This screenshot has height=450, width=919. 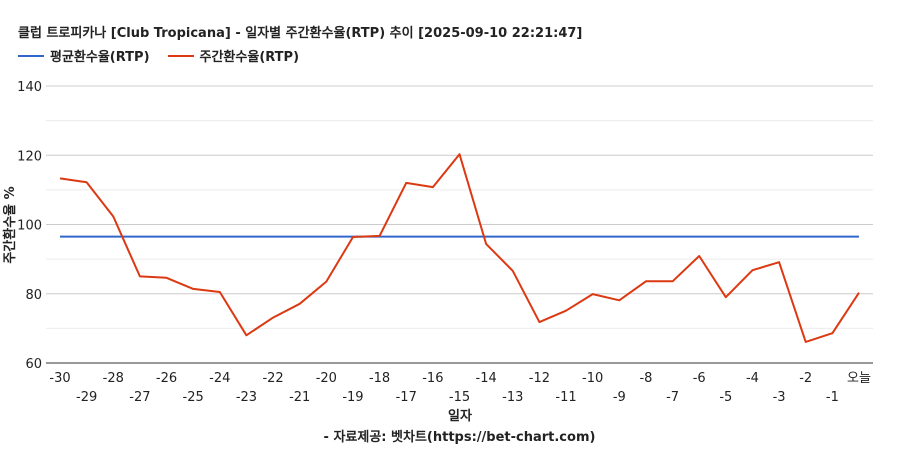 I want to click on y-tick-label: 120, so click(x=29, y=156).